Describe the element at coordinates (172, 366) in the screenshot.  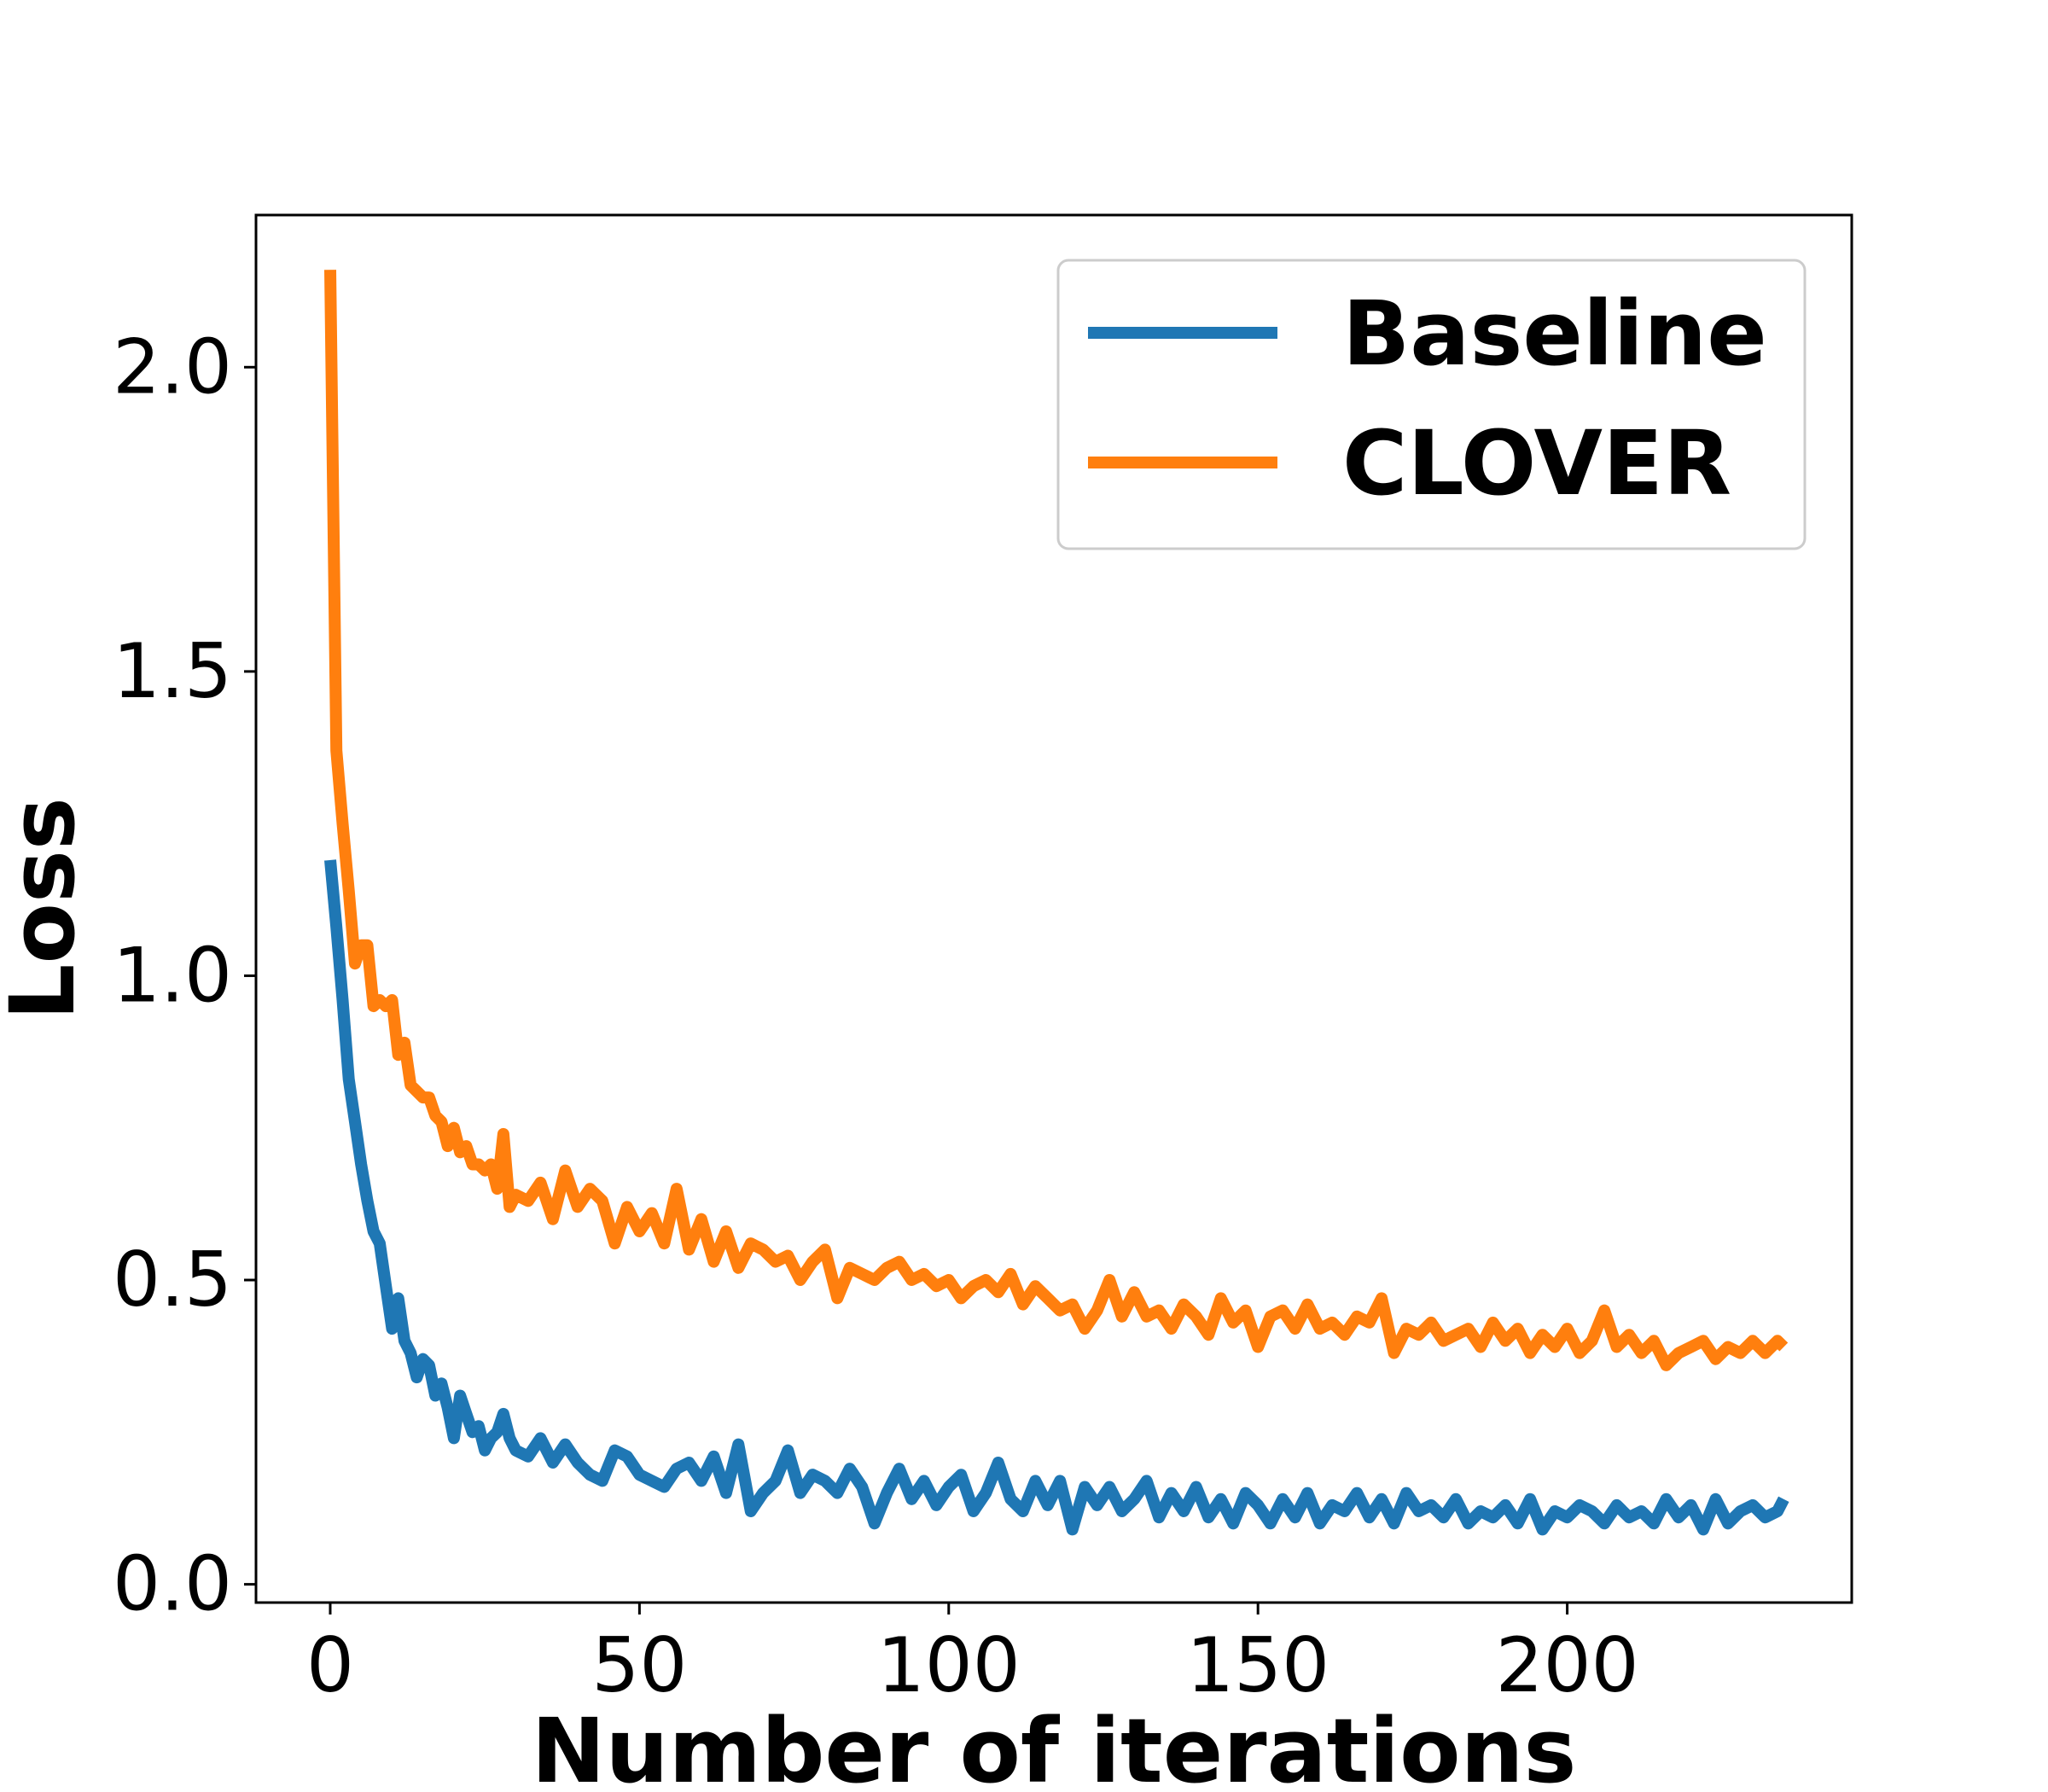
I see `y-tick-label: 2.0` at that location.